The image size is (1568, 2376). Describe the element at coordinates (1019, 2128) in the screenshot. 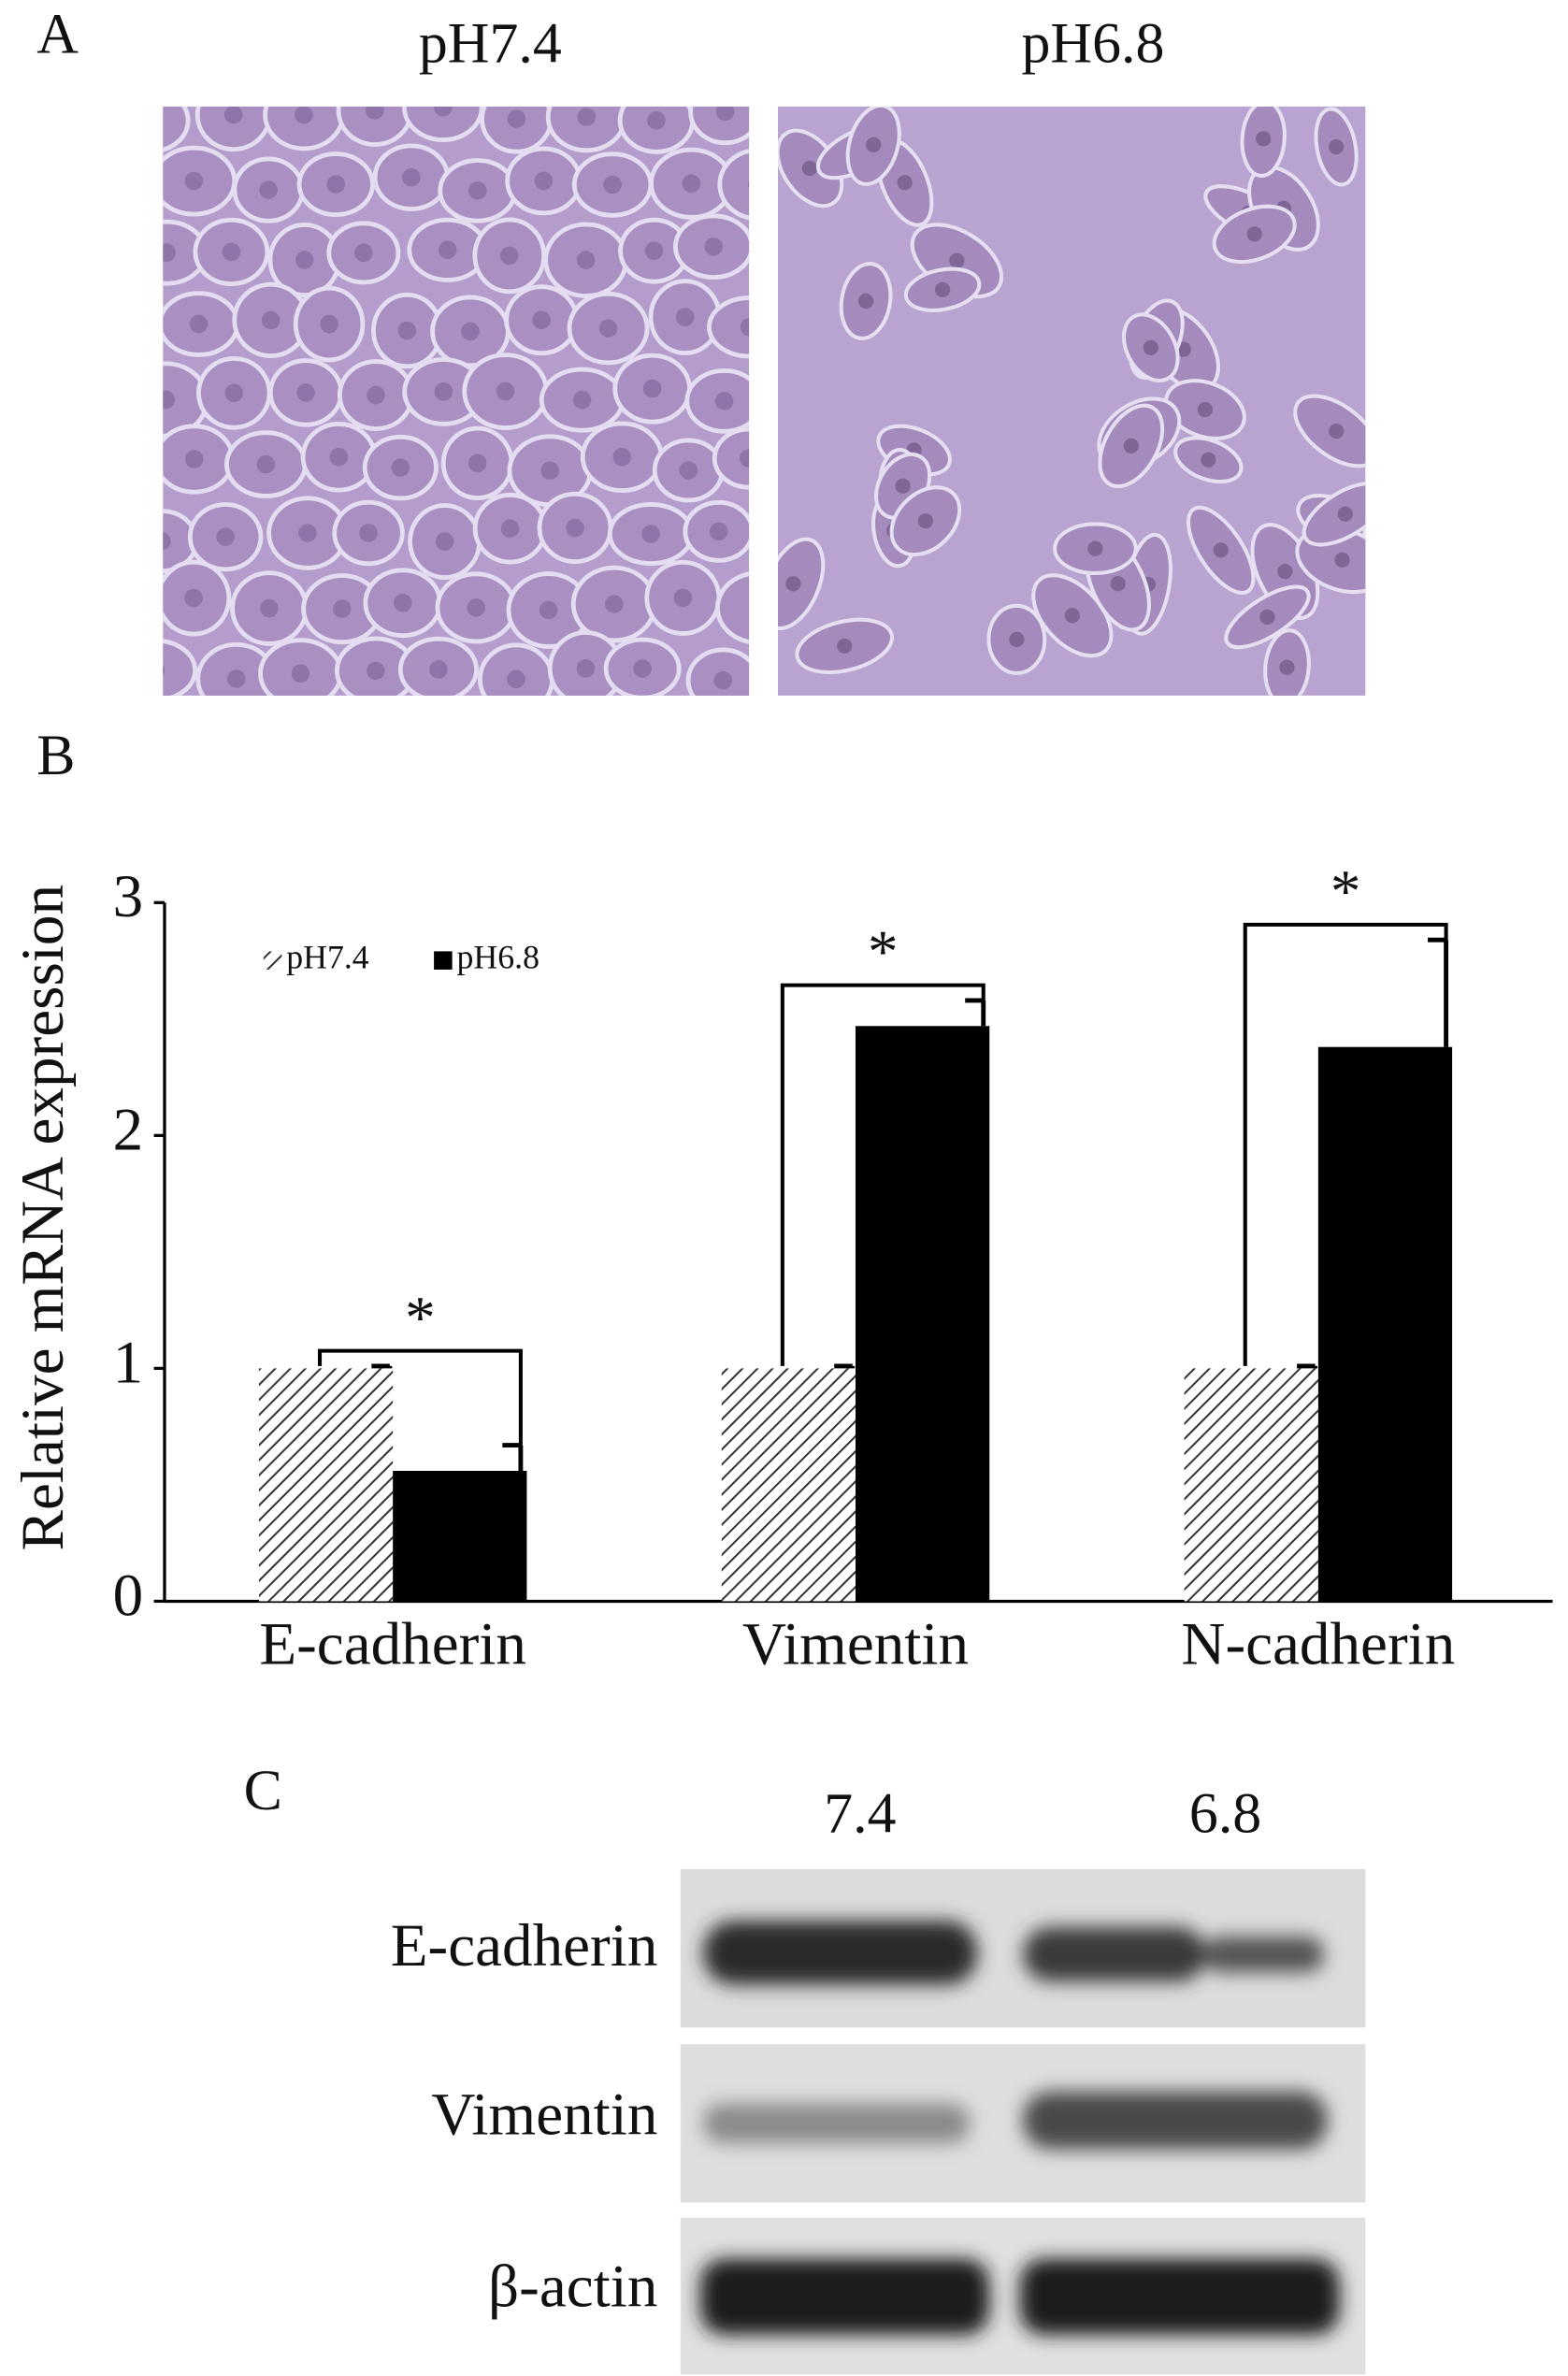

I see `bands` at that location.